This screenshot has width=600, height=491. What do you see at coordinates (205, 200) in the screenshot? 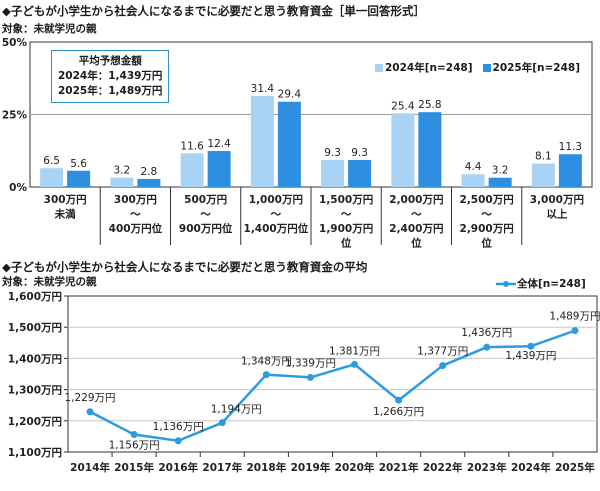
I see `category-label: 500万円` at bounding box center [205, 200].